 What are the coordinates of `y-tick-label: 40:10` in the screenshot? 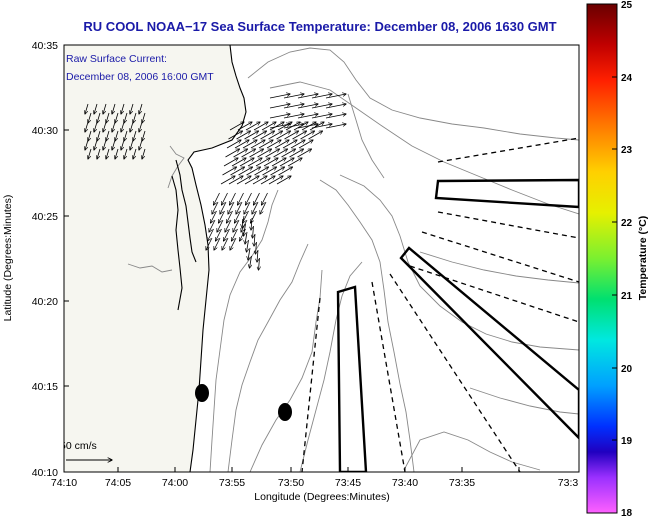 It's located at (45, 473).